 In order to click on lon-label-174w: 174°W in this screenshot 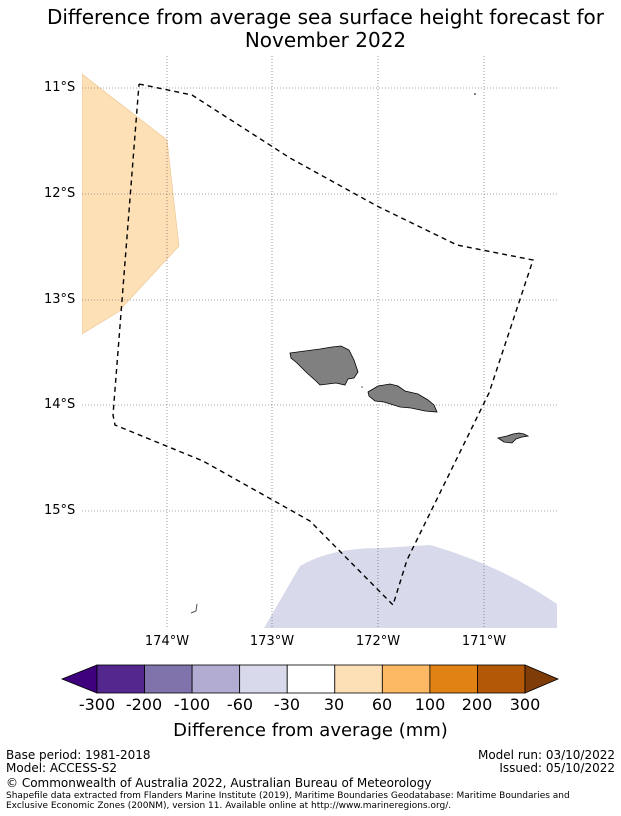, I will do `click(167, 641)`.